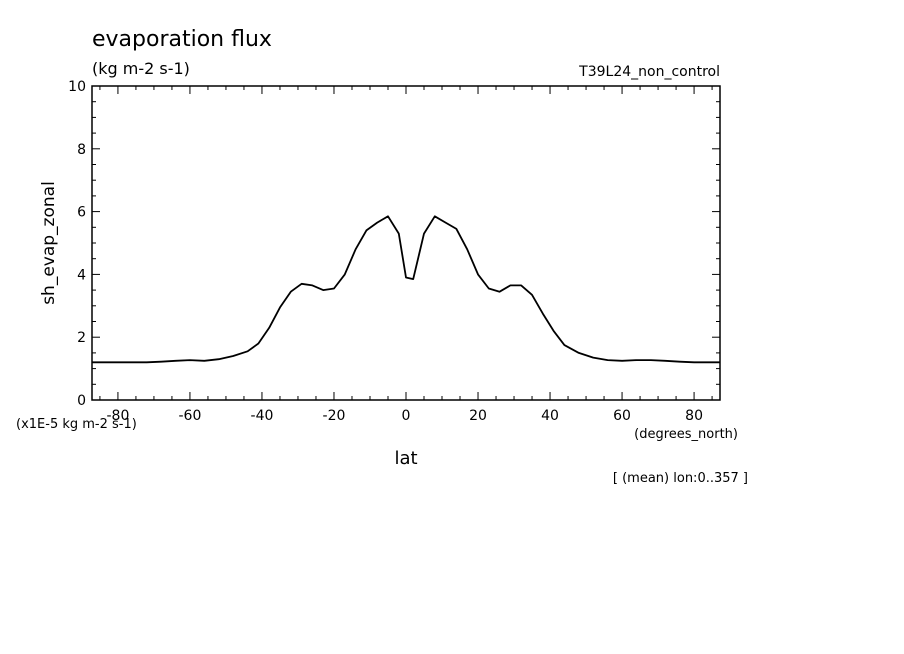  Describe the element at coordinates (622, 416) in the screenshot. I see `x-tick-label: 60` at that location.